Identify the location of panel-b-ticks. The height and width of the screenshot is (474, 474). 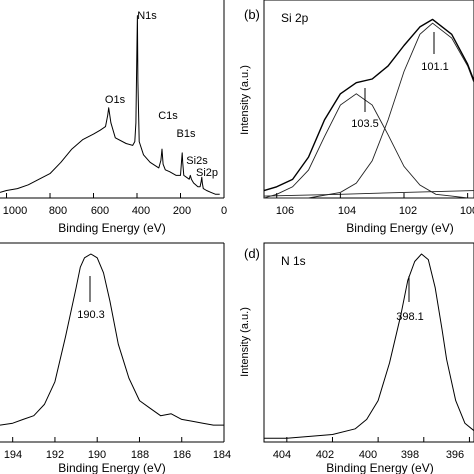
(372, 195).